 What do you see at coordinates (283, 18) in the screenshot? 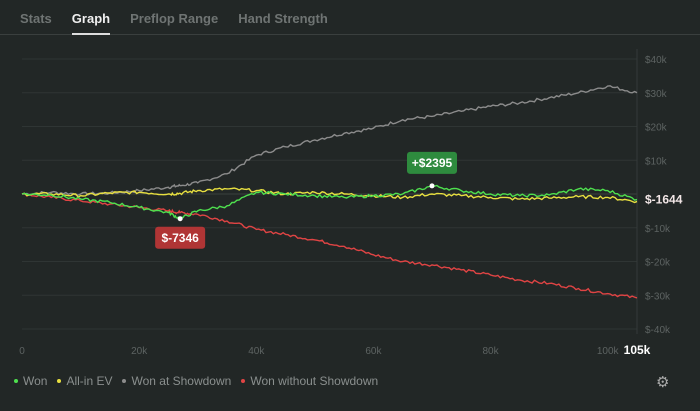
I see `tab-hand-strength: Hand Strength` at bounding box center [283, 18].